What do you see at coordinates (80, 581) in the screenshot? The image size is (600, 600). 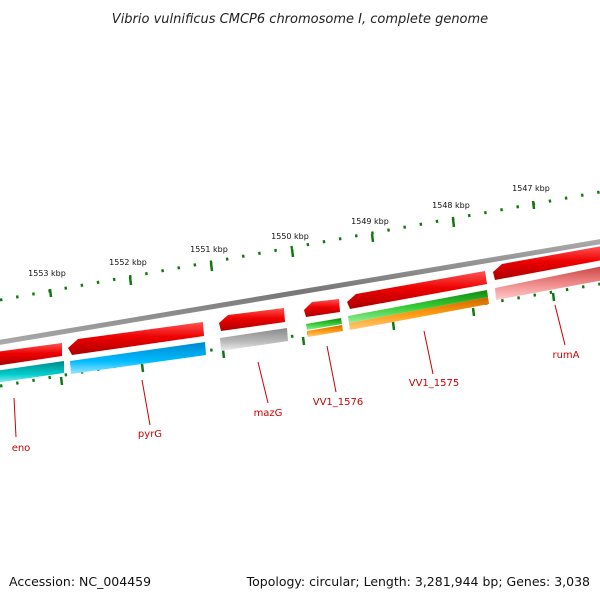 I see `accession-text: Accession: NC_004459` at bounding box center [80, 581].